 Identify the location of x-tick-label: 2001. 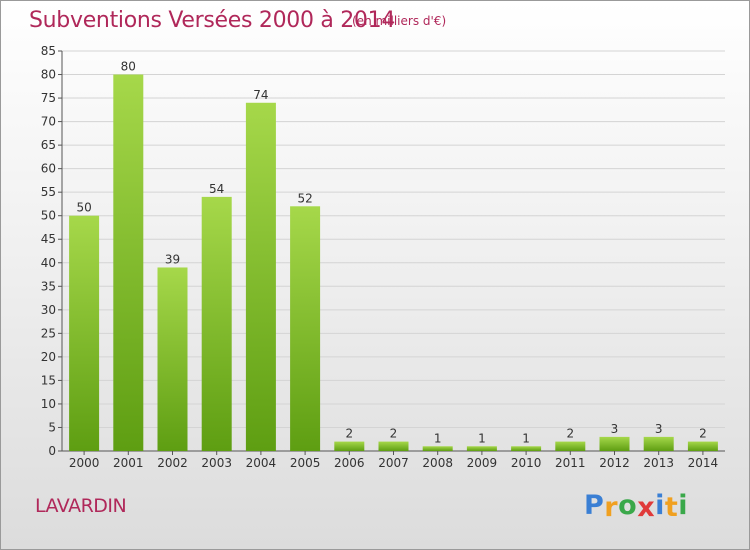
(128, 463).